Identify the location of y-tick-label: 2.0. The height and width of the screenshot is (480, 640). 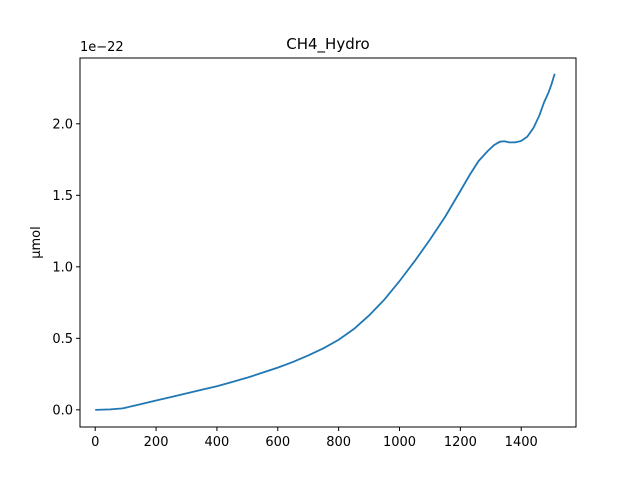
(62, 124).